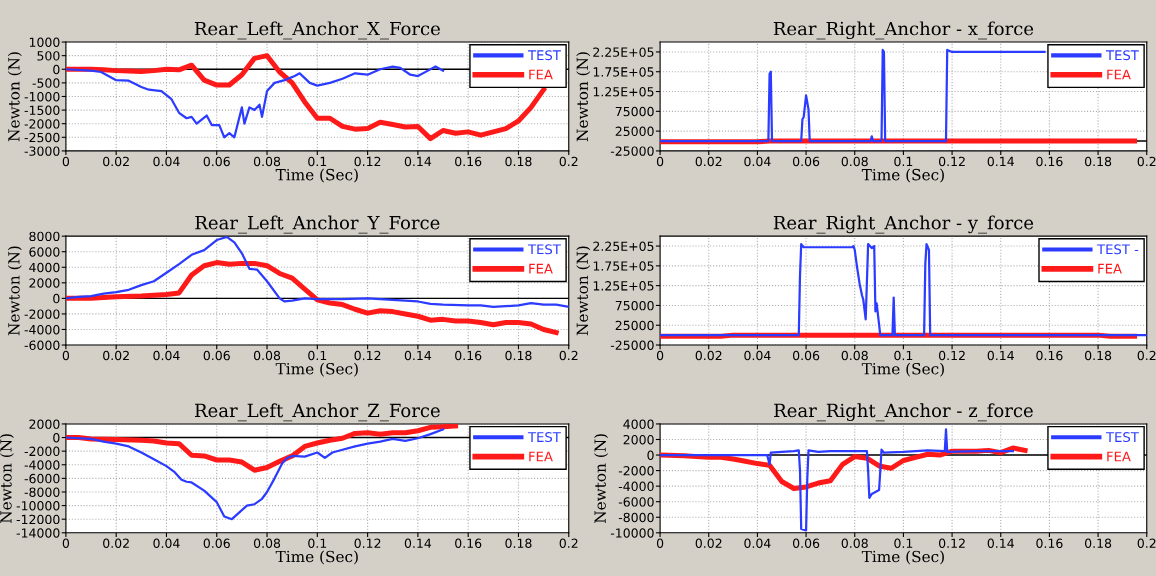 The height and width of the screenshot is (576, 1156). I want to click on y-tick-label: -2500, so click(42, 137).